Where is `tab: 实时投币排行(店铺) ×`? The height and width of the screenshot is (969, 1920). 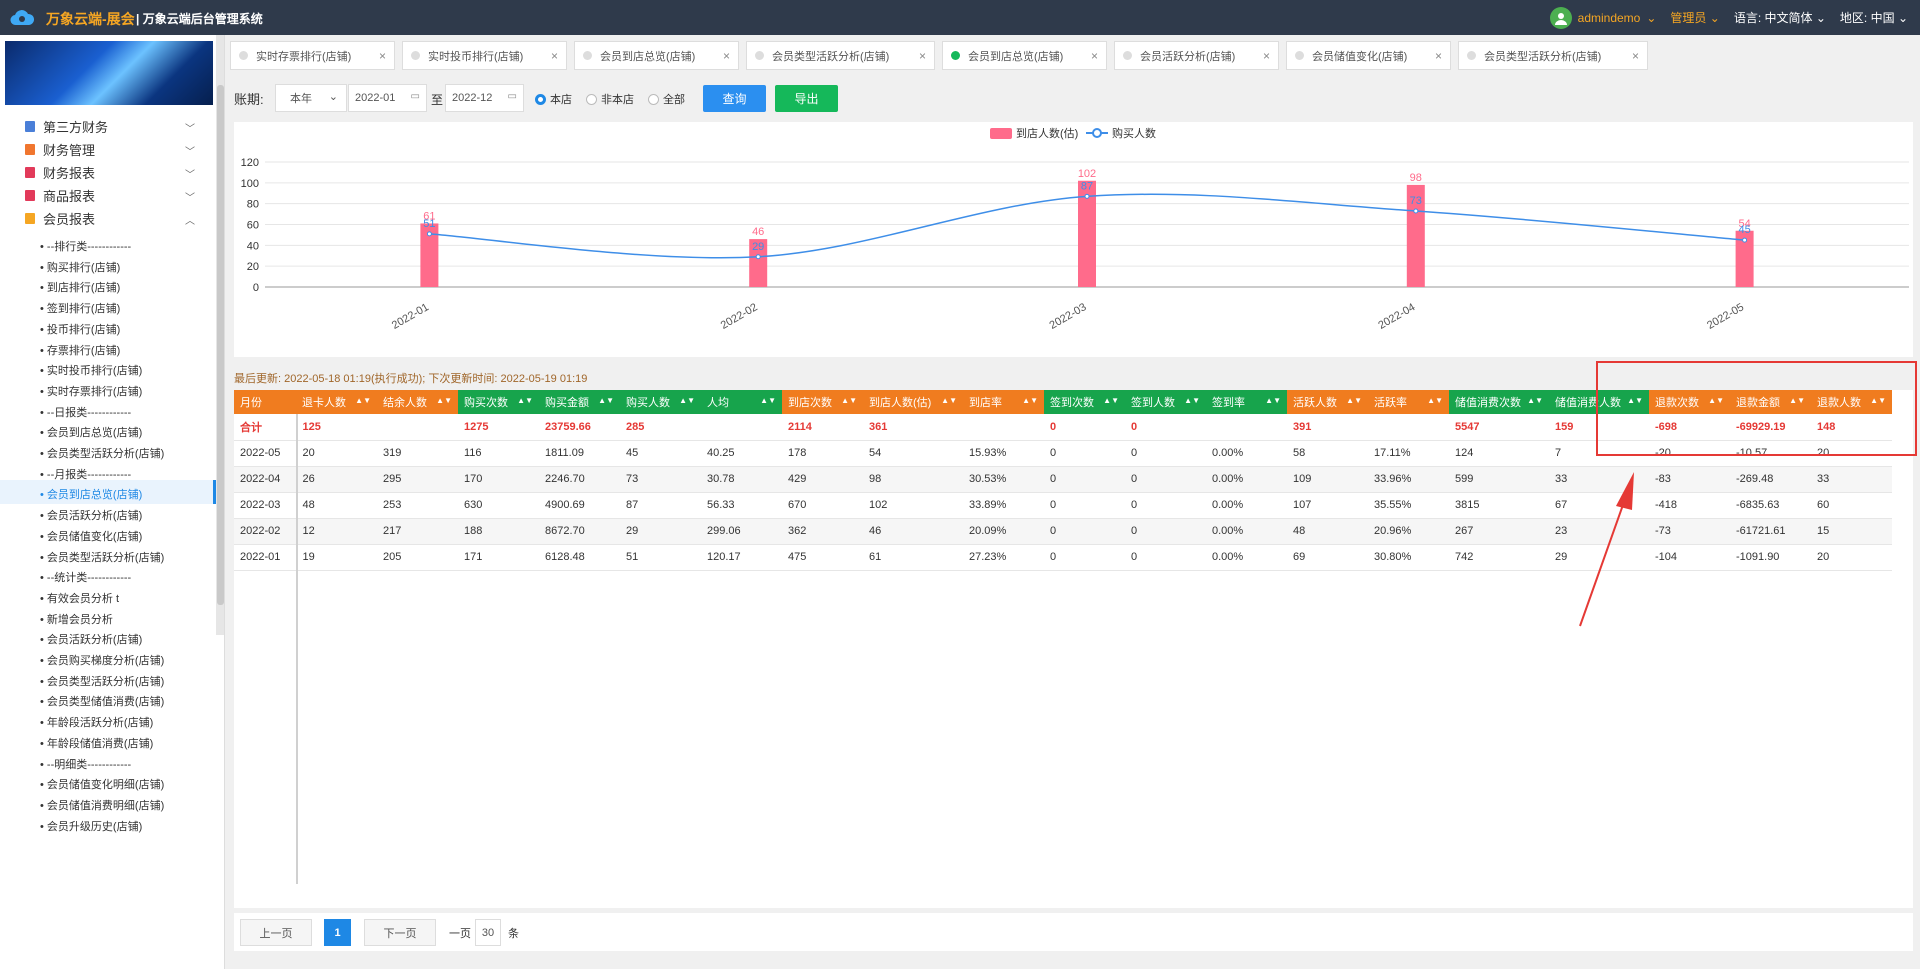 tab: 实时投币排行(店铺) × is located at coordinates (484, 55).